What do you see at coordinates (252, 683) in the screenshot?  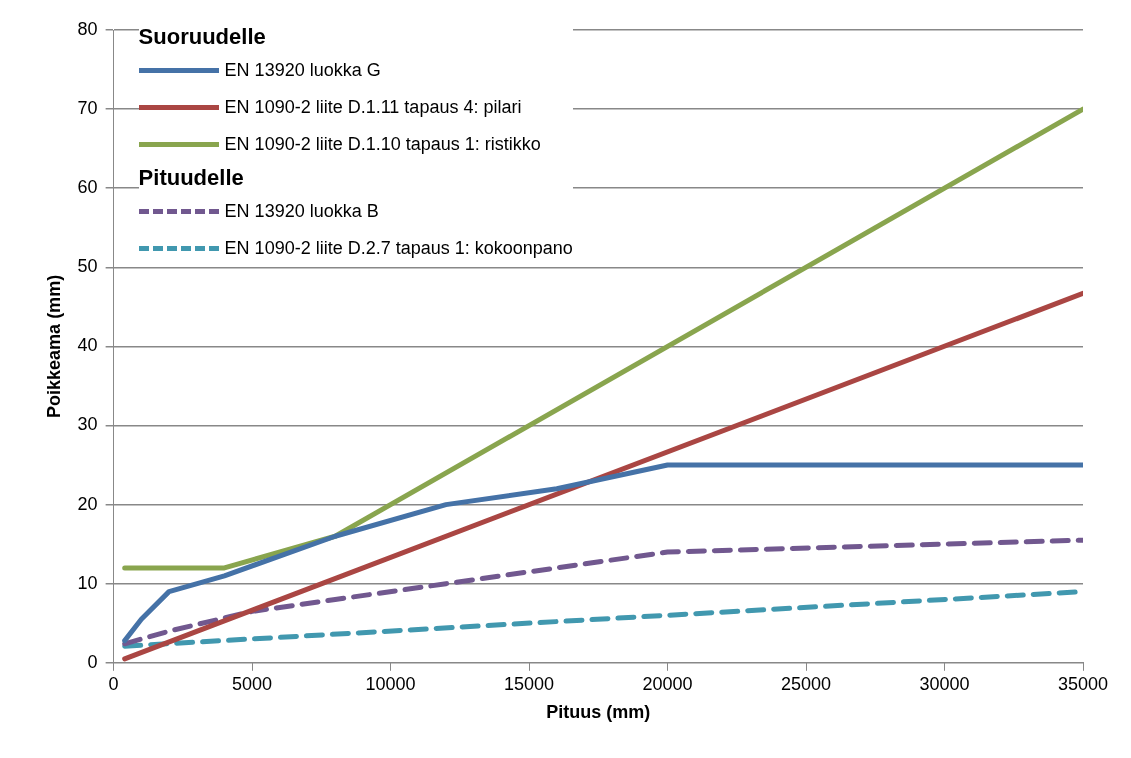 I see `x-tick-label: 5000` at bounding box center [252, 683].